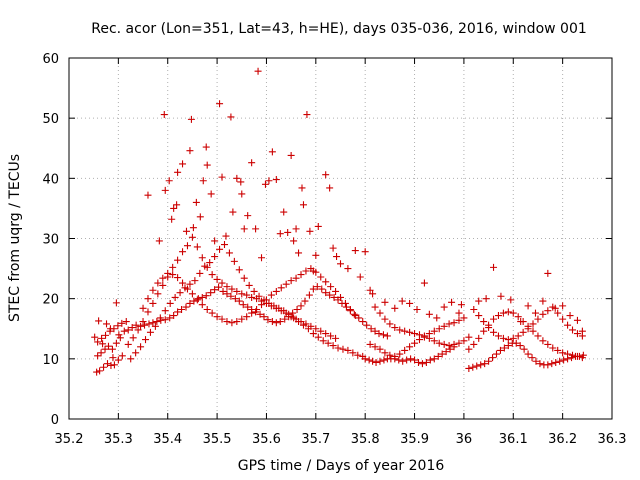  I want to click on y-axis-label: STEC from uqrg / TECUs, so click(15, 238).